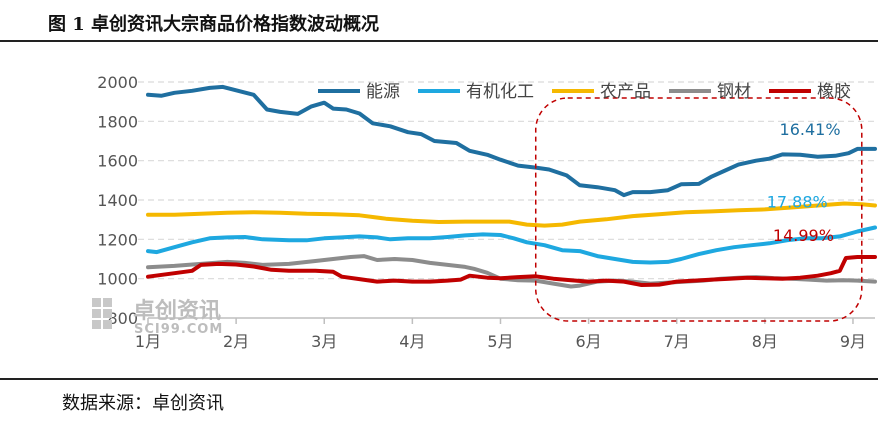 The height and width of the screenshot is (425, 878). I want to click on x-tick-label: 8月, so click(765, 341).